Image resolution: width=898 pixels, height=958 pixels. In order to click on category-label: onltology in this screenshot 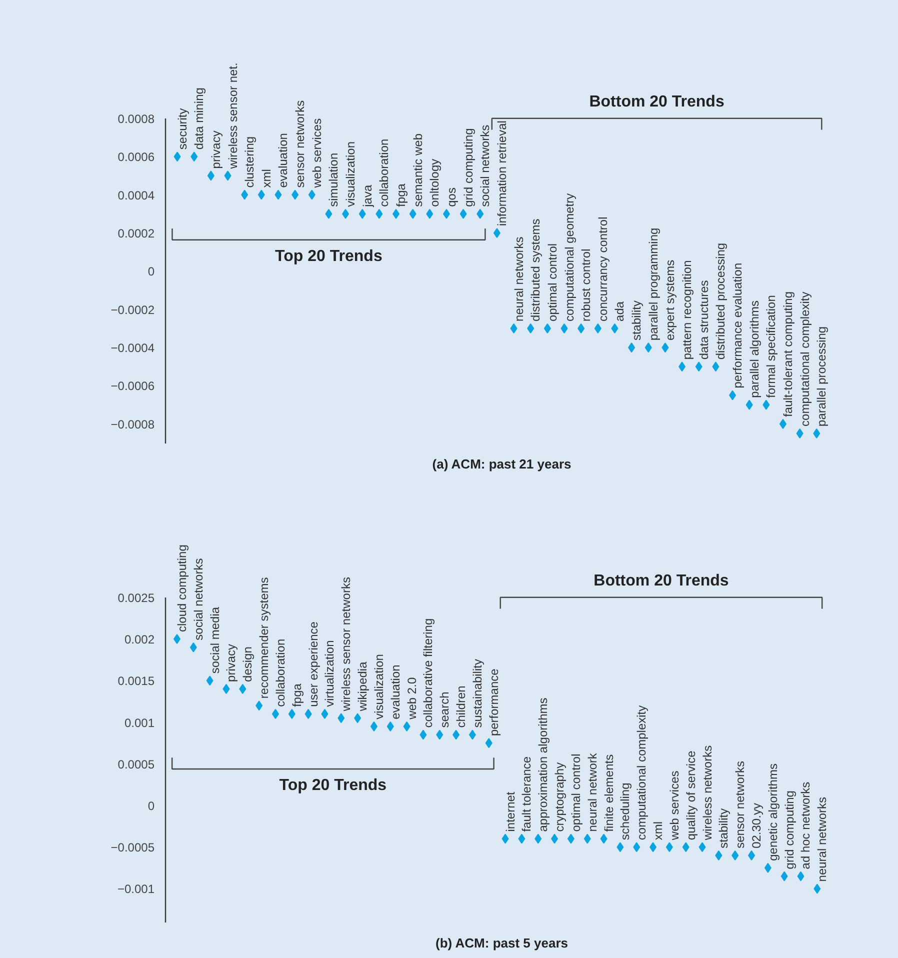, I will do `click(435, 182)`.